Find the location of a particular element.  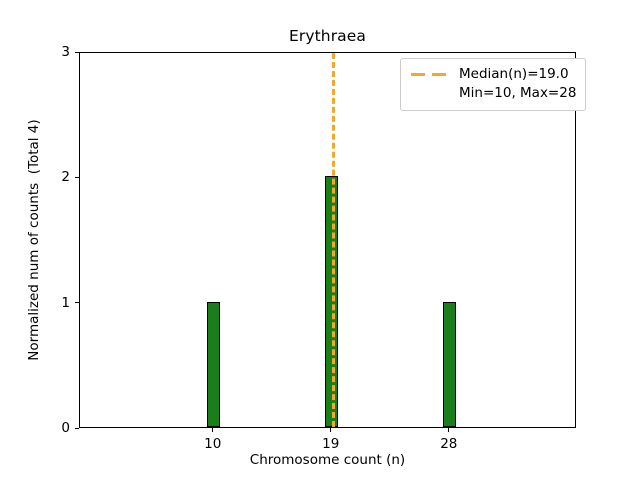

y-tick-label: 3 is located at coordinates (65, 52).